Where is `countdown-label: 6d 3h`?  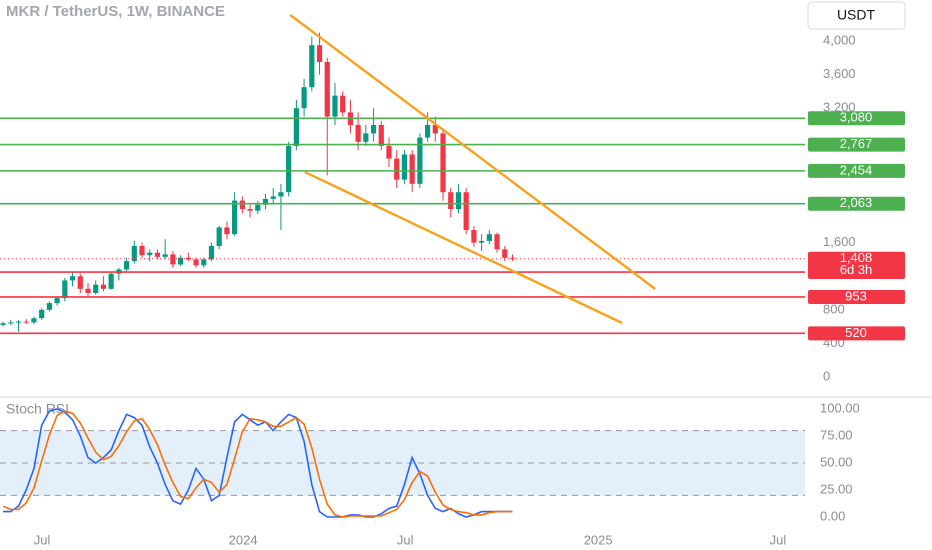
countdown-label: 6d 3h is located at coordinates (856, 269).